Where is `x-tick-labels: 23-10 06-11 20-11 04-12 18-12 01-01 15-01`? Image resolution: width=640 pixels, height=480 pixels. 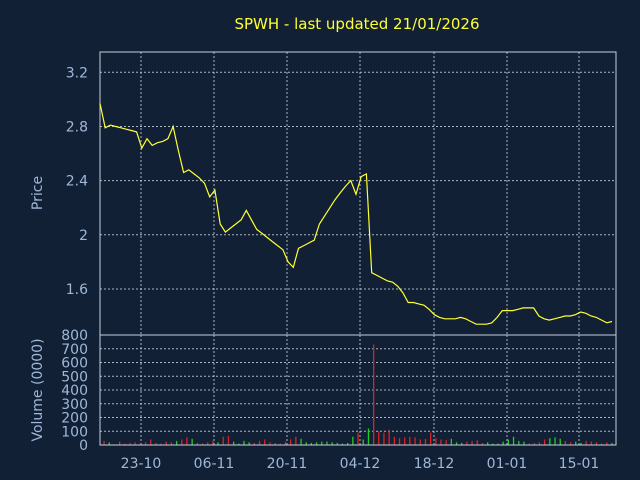 x-tick-labels: 23-10 06-11 20-11 04-12 18-12 01-01 15-01 is located at coordinates (360, 464).